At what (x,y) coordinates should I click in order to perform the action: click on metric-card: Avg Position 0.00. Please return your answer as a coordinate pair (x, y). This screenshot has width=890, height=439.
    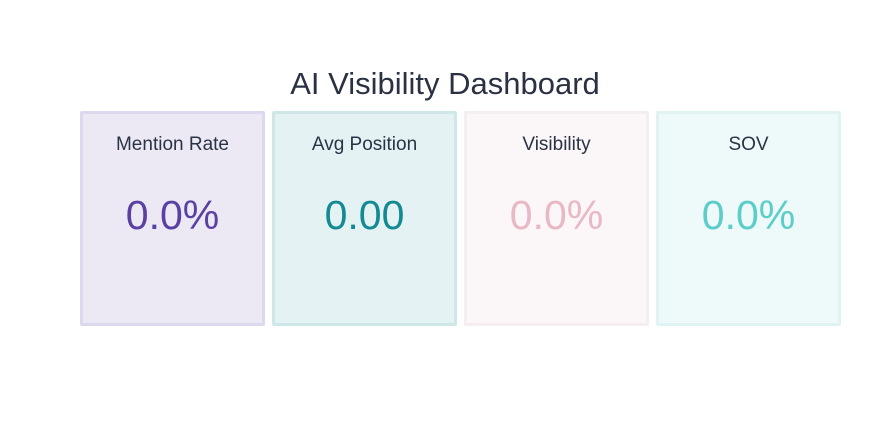
    Looking at the image, I should click on (364, 218).